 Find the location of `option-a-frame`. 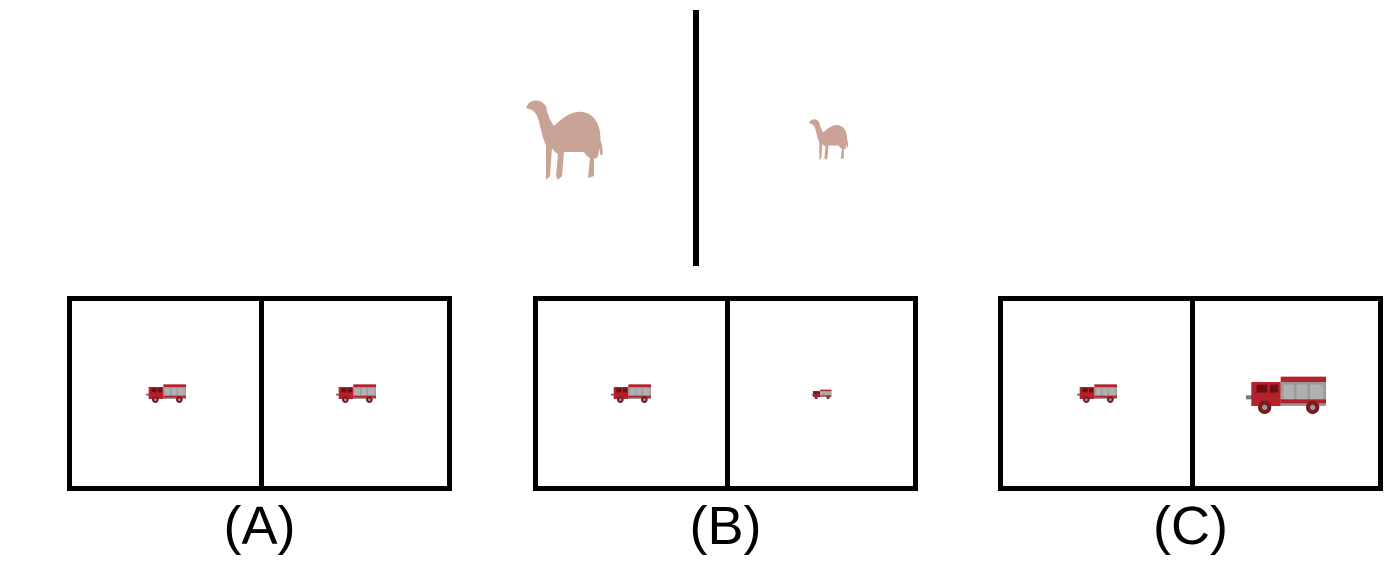

option-a-frame is located at coordinates (259, 393).